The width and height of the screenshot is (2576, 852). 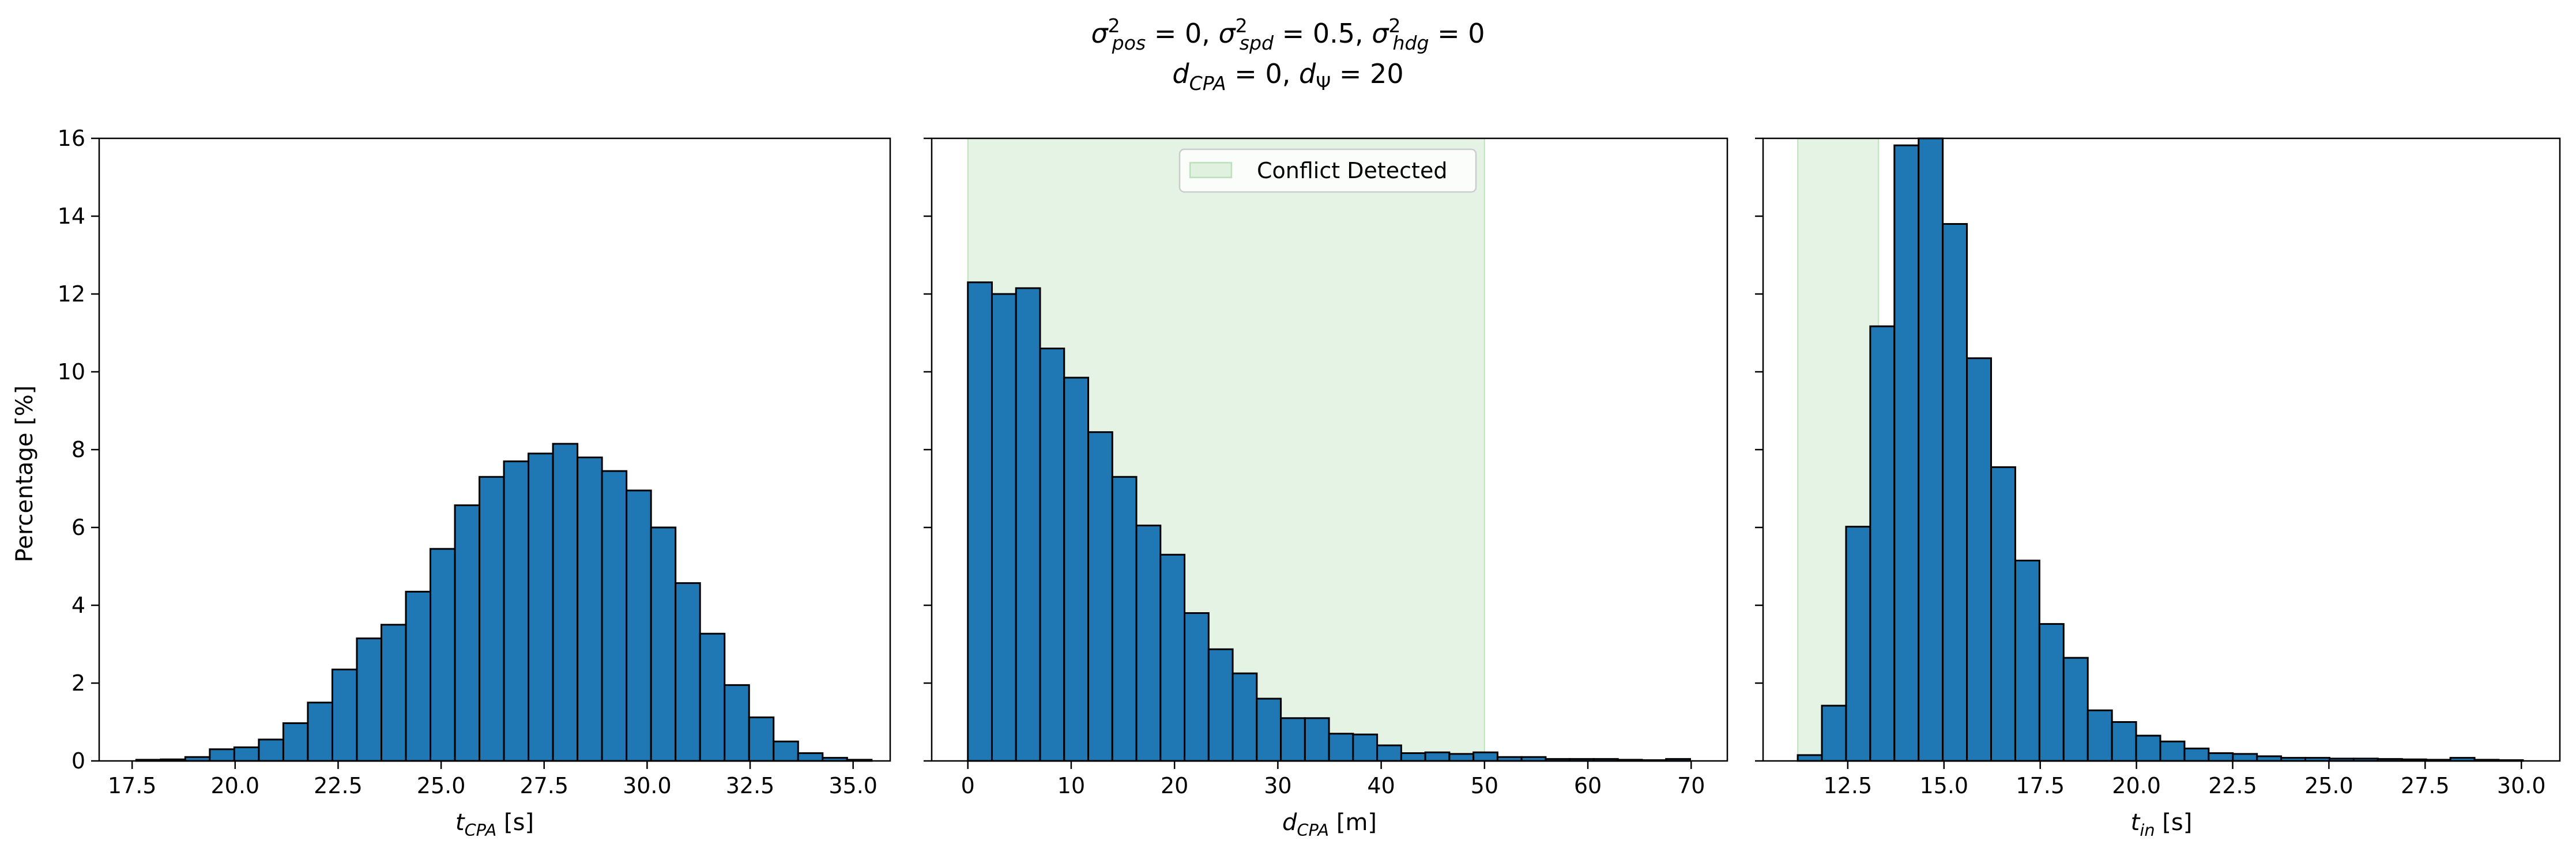 What do you see at coordinates (1352, 171) in the screenshot?
I see `legend-label-conflict-detected: Conflict Detected` at bounding box center [1352, 171].